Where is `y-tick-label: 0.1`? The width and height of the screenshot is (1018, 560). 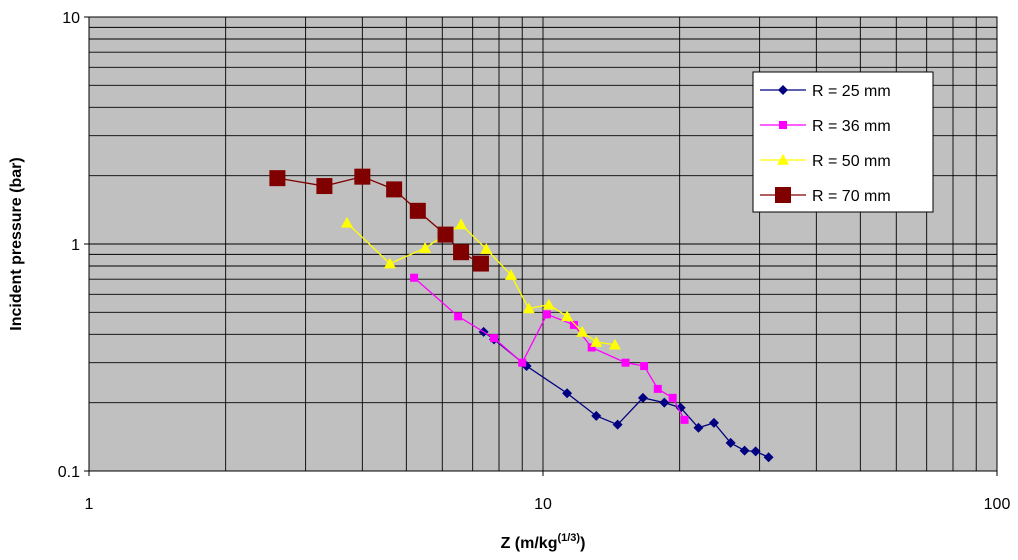 y-tick-label: 0.1 is located at coordinates (69, 472).